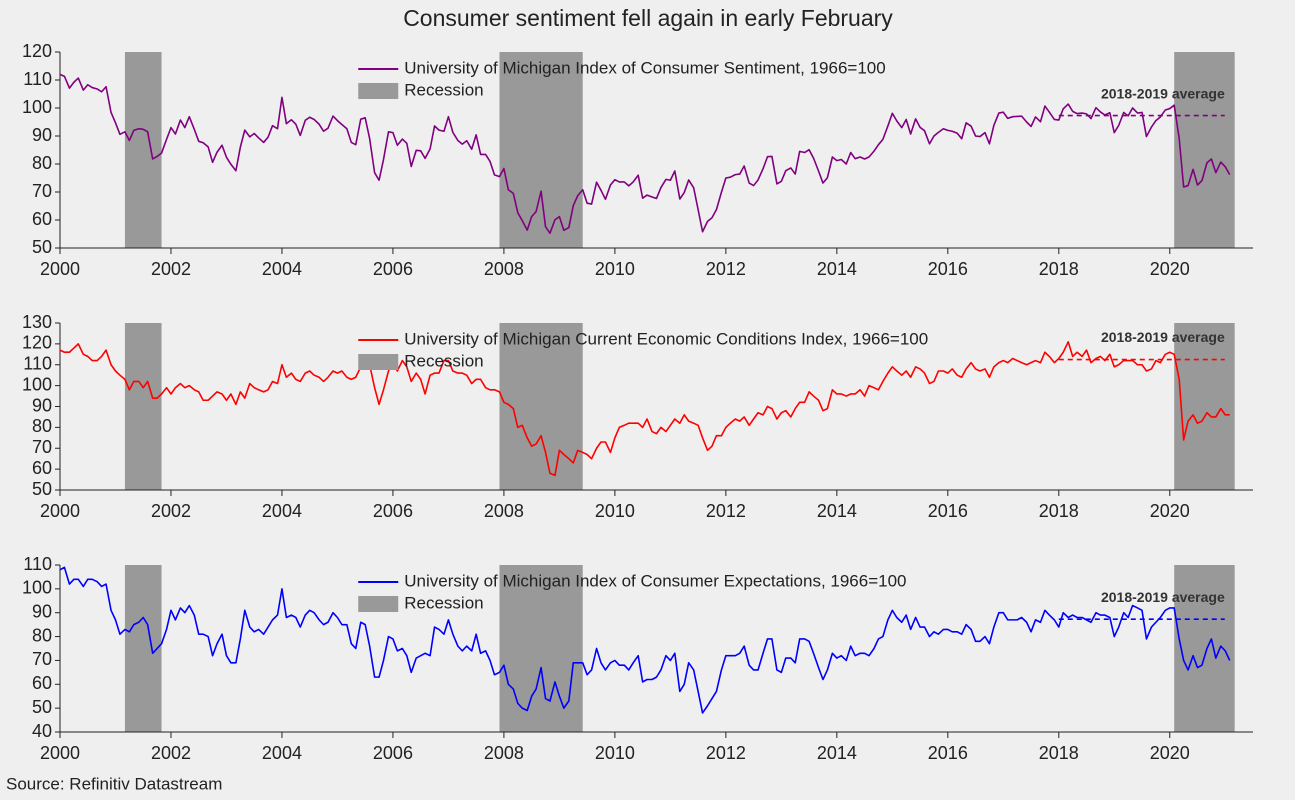  What do you see at coordinates (37, 322) in the screenshot?
I see `y-tick-label: 130` at bounding box center [37, 322].